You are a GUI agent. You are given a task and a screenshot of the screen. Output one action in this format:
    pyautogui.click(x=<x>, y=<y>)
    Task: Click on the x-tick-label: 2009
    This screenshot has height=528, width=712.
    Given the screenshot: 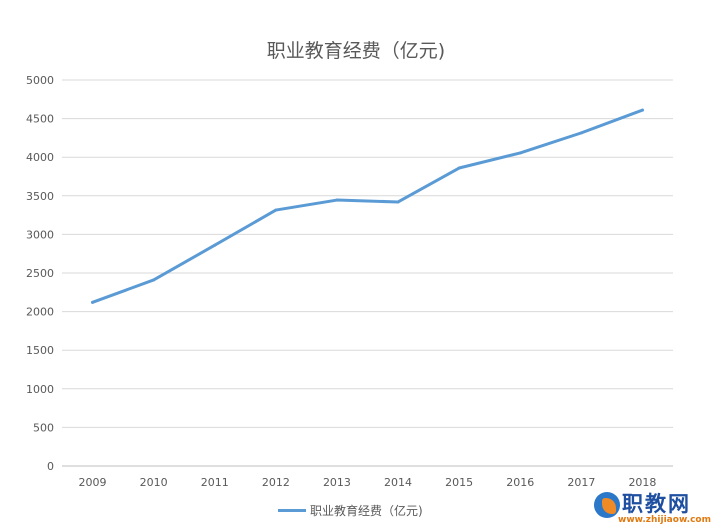 What is the action you would take?
    pyautogui.click(x=93, y=482)
    